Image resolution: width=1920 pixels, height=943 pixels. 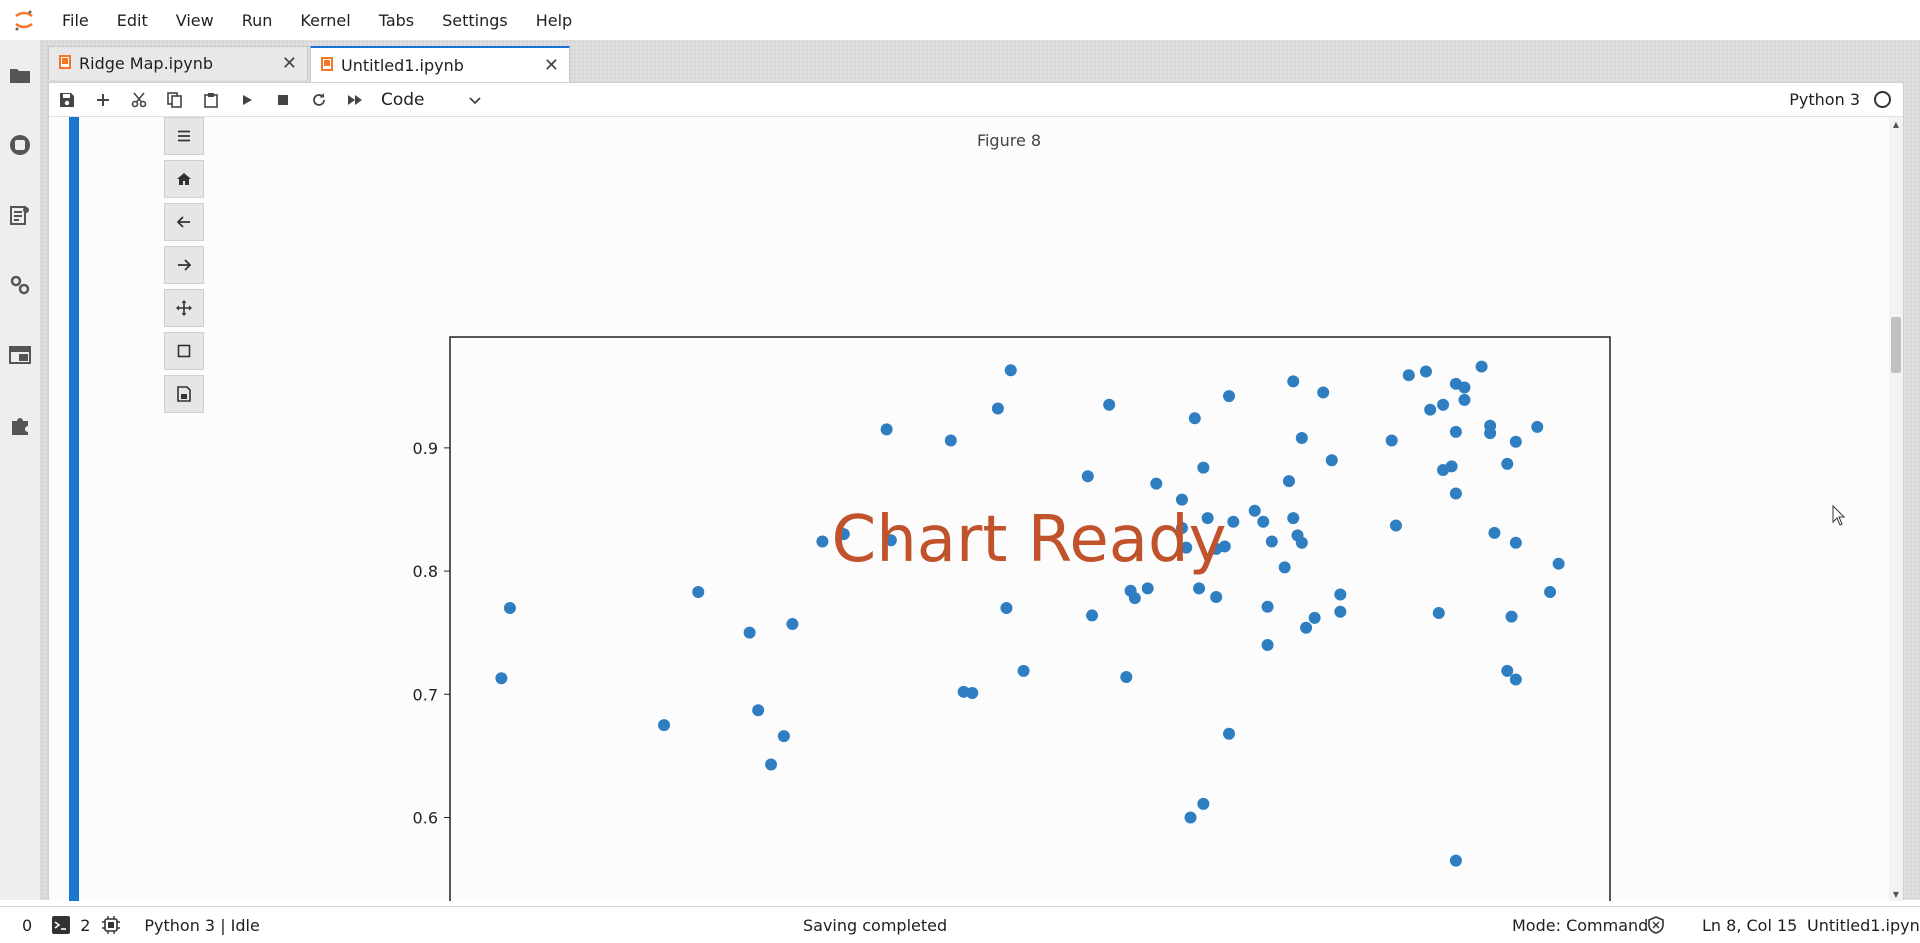 I want to click on zoom-icon, so click(x=184, y=351).